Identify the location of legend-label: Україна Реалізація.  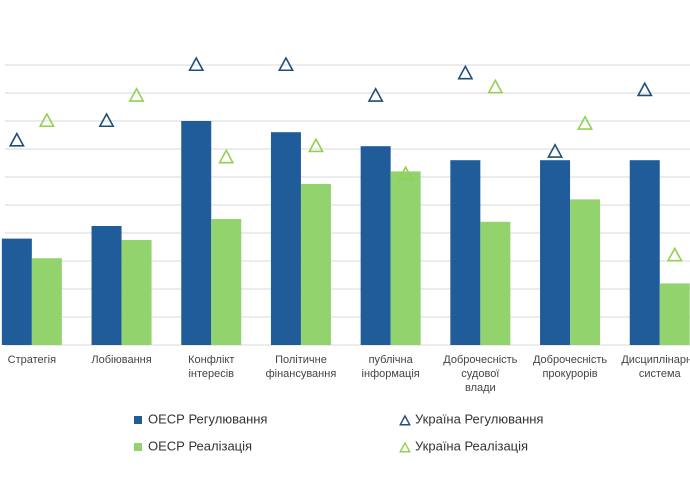
(471, 445).